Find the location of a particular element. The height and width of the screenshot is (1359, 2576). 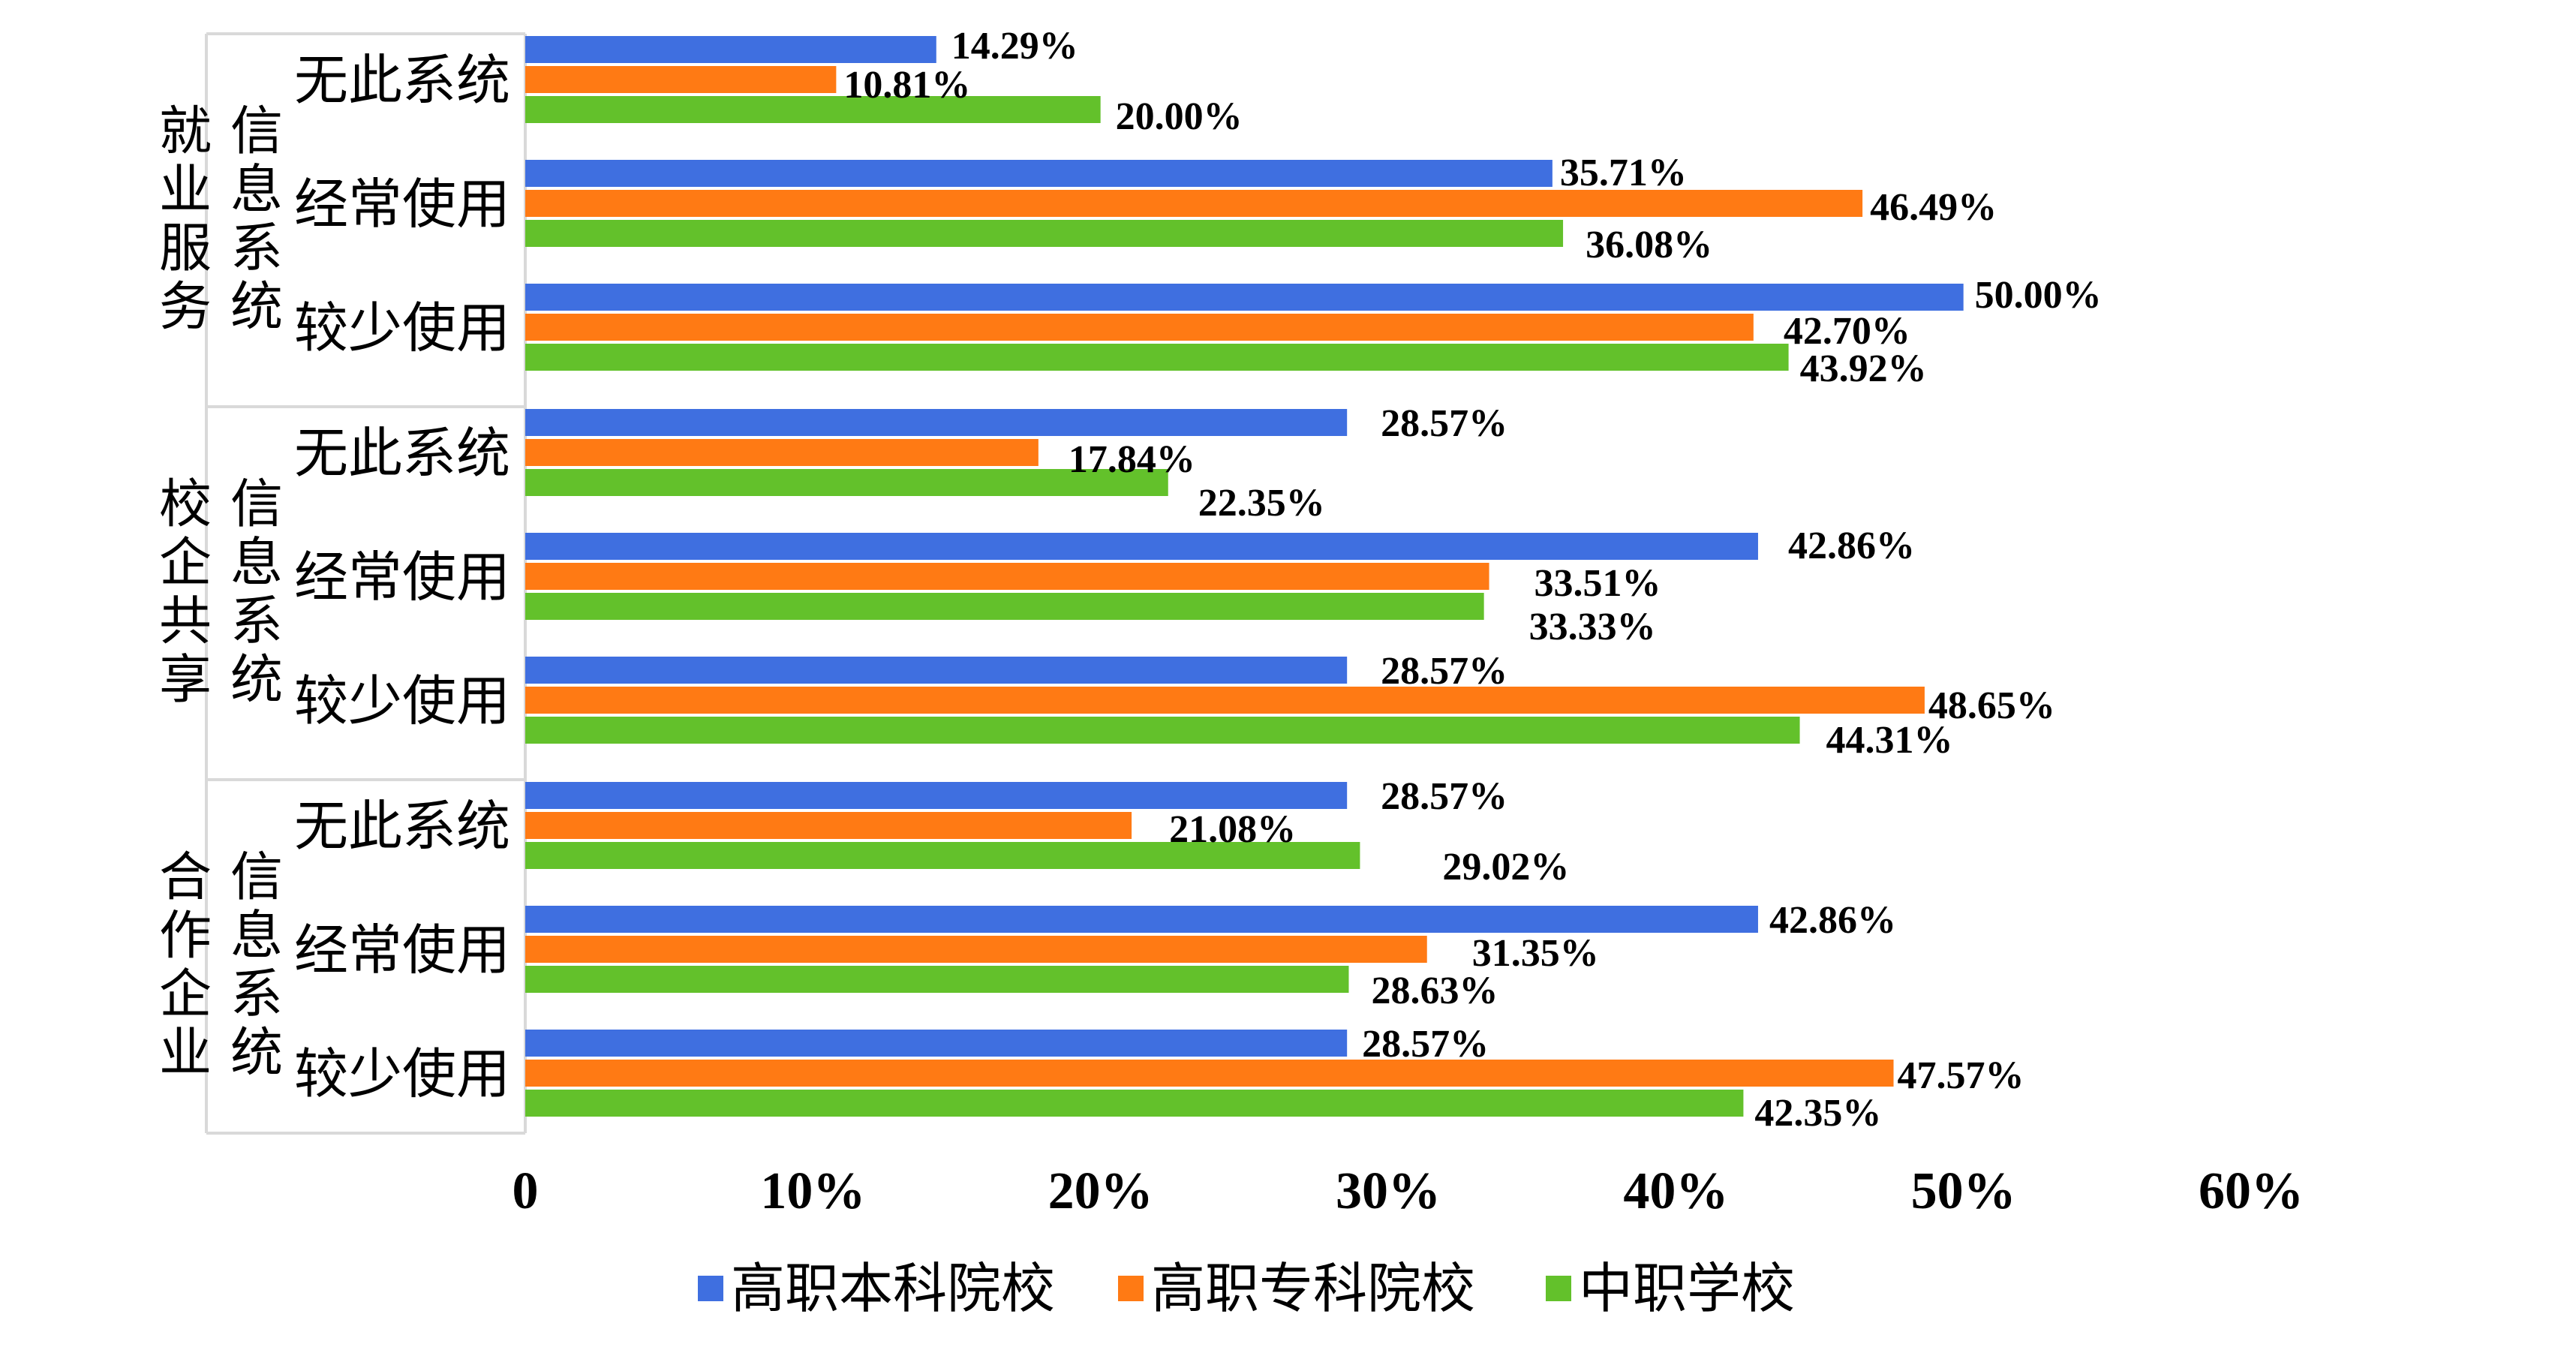

data-label: 21.08% is located at coordinates (1232, 829).